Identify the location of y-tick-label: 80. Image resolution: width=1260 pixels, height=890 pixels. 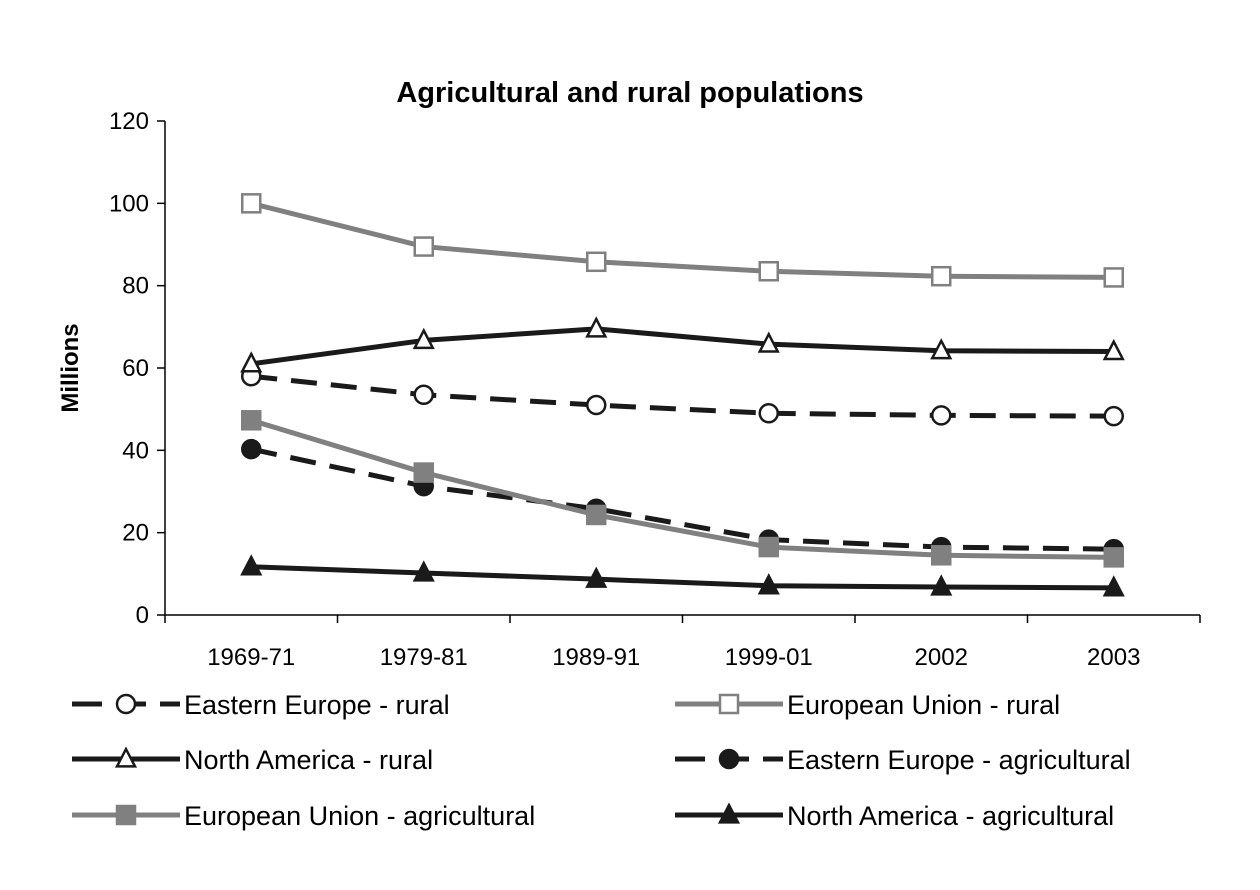
(135, 286).